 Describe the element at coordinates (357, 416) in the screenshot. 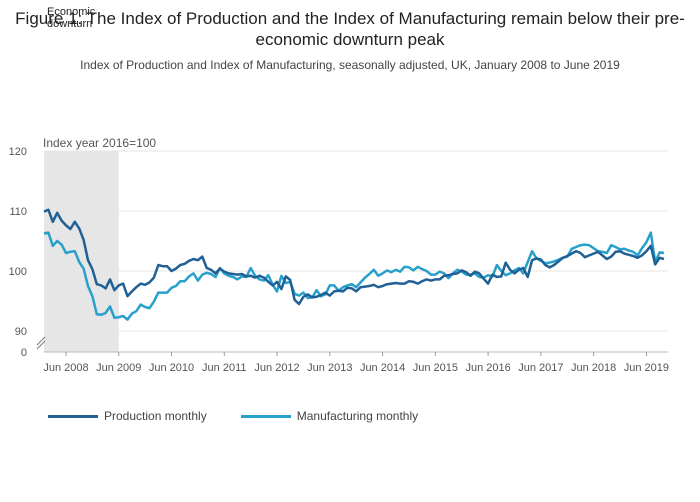

I see `legend-label-manufacturing: Manufacturing monthly` at that location.